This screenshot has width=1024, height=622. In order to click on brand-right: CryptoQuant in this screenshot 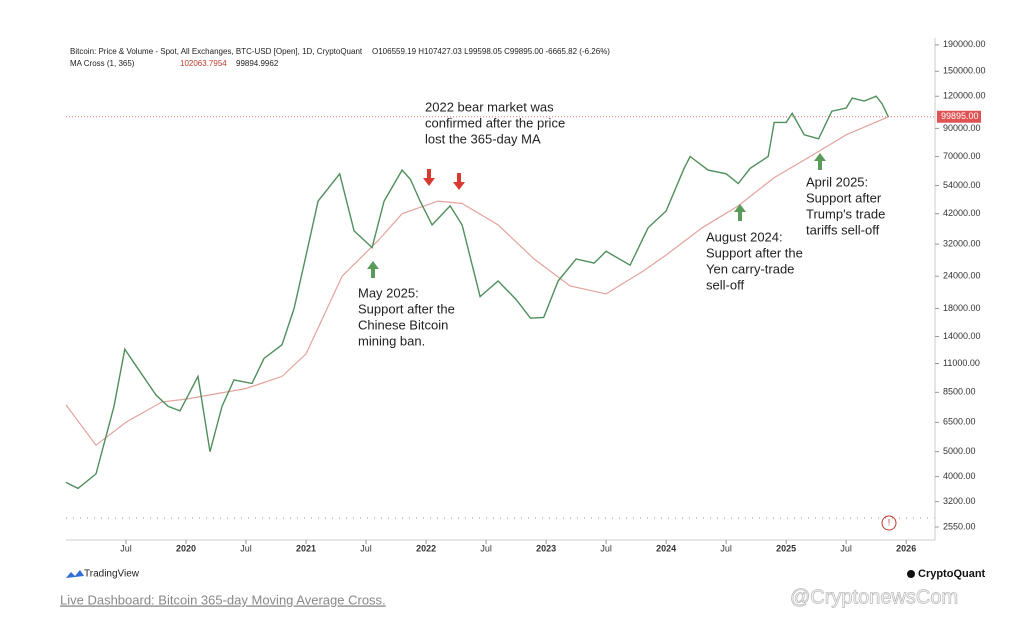, I will do `click(952, 574)`.